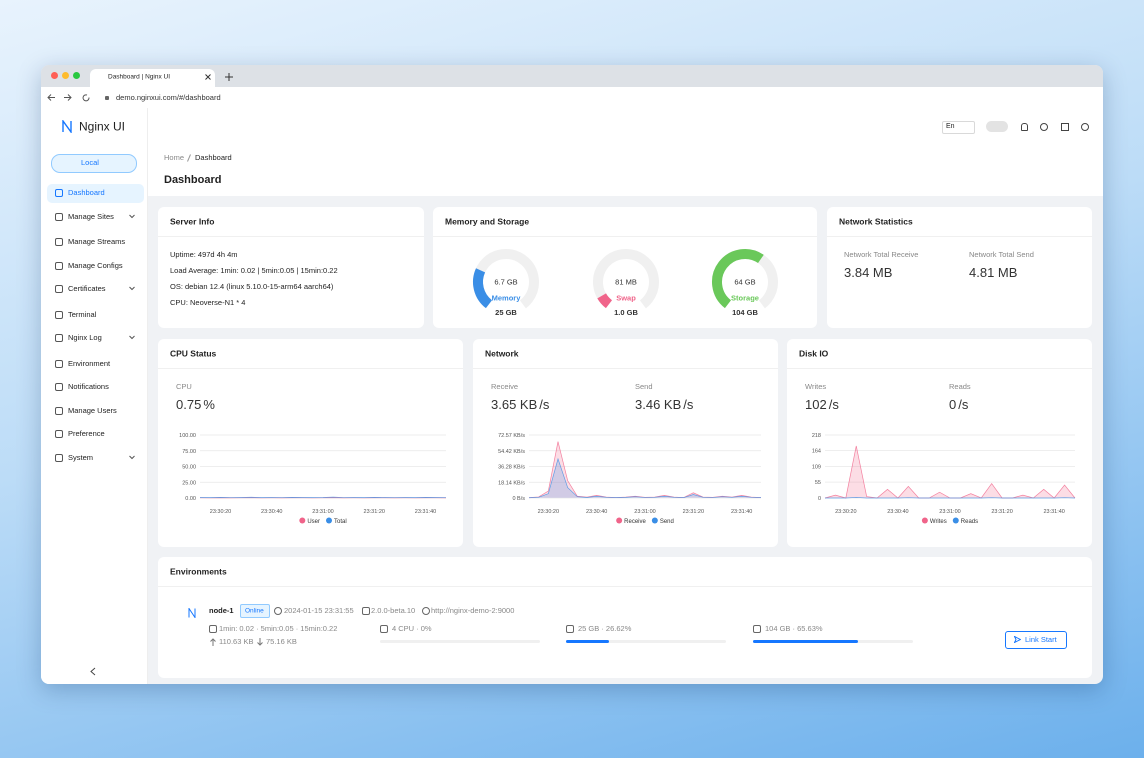  I want to click on card-title: Network, so click(502, 353).